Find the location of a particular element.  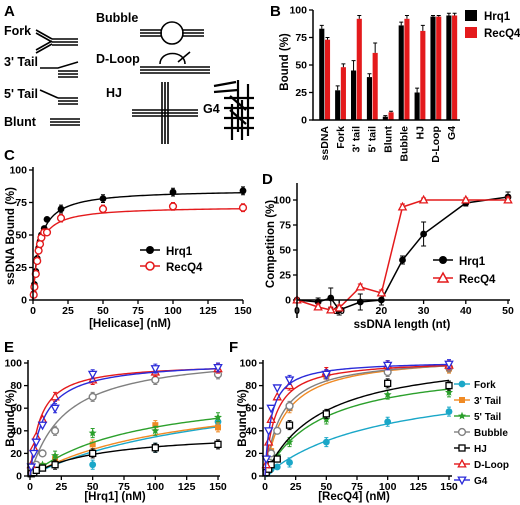

d-line-recq4 is located at coordinates (402, 255).